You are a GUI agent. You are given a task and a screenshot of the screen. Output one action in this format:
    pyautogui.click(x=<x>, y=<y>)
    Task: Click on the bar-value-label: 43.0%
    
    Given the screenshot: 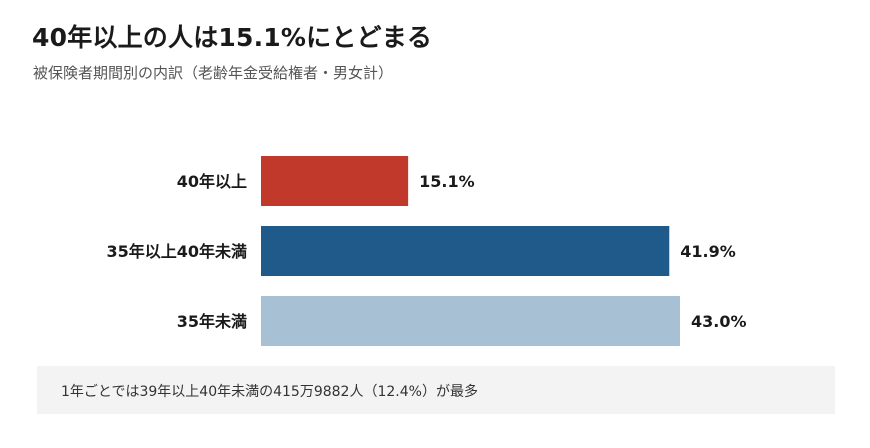 What is the action you would take?
    pyautogui.click(x=719, y=321)
    